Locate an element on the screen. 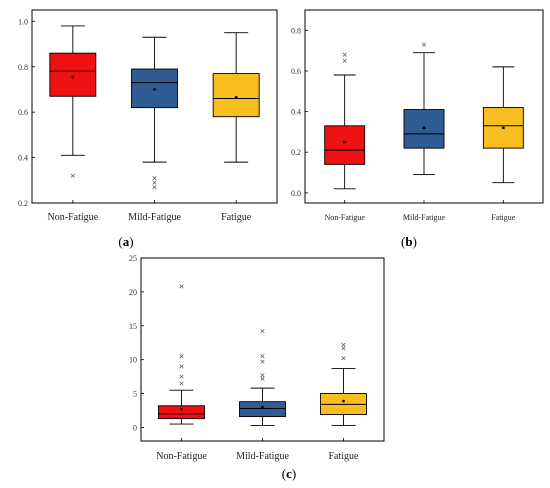 Image resolution: width=550 pixels, height=488 pixels. panel-a-label: (a) is located at coordinates (125, 241).